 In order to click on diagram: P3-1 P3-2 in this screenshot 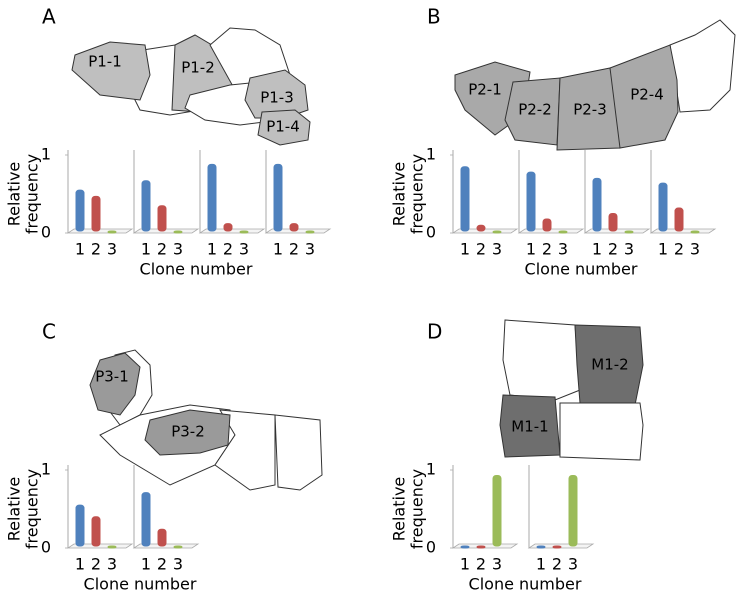, I will do `click(206, 420)`.